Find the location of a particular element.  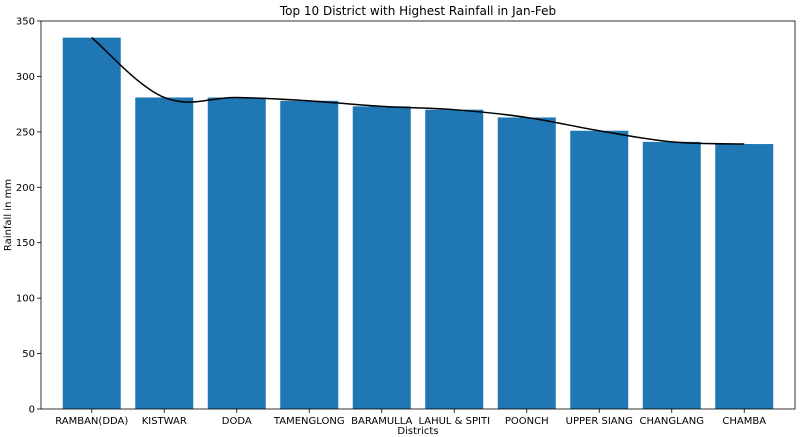

y-tick-label: 250 is located at coordinates (25, 132).